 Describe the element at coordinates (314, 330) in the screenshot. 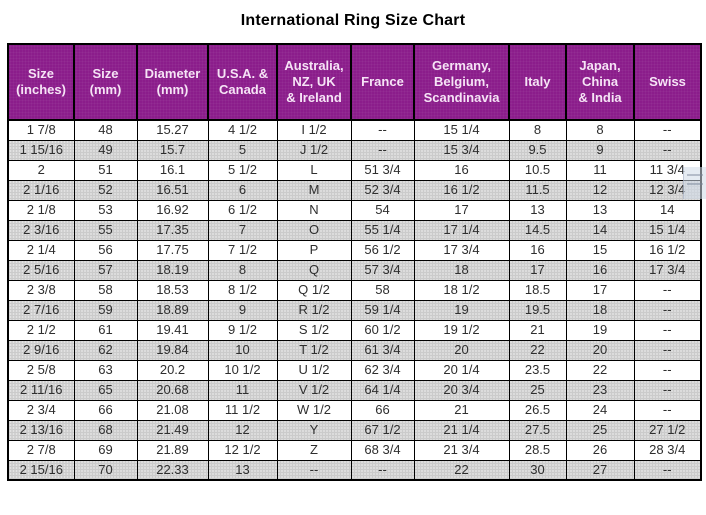

I see `table-cell: S 1/2` at that location.